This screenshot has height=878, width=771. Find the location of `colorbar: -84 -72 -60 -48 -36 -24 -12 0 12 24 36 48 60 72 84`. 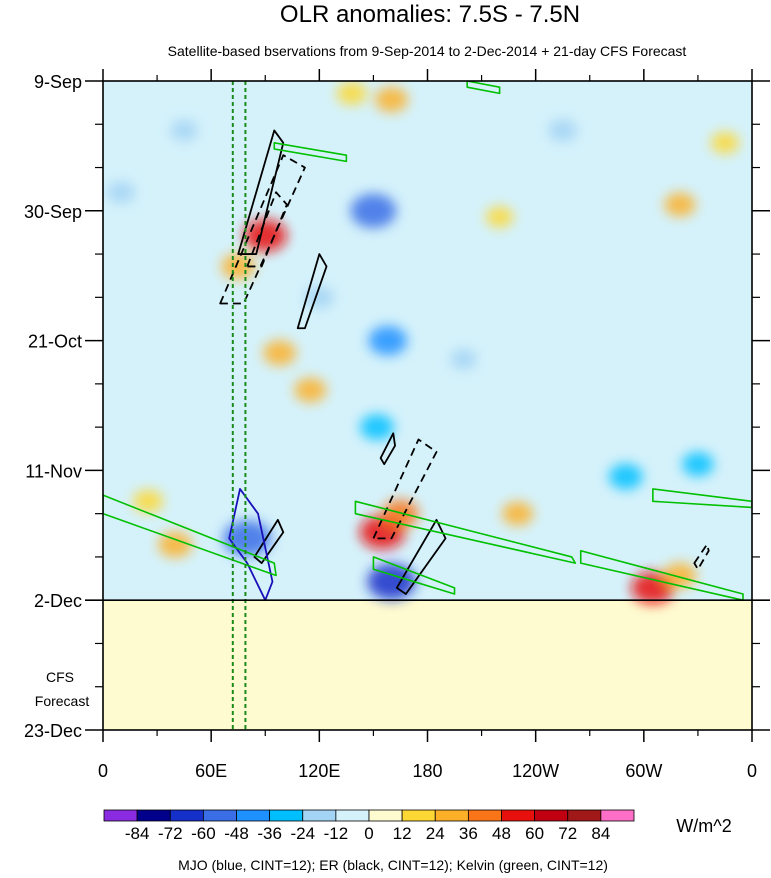

colorbar: -84 -72 -60 -48 -36 -24 -12 0 12 24 36 48 60 72 84 is located at coordinates (369, 826).